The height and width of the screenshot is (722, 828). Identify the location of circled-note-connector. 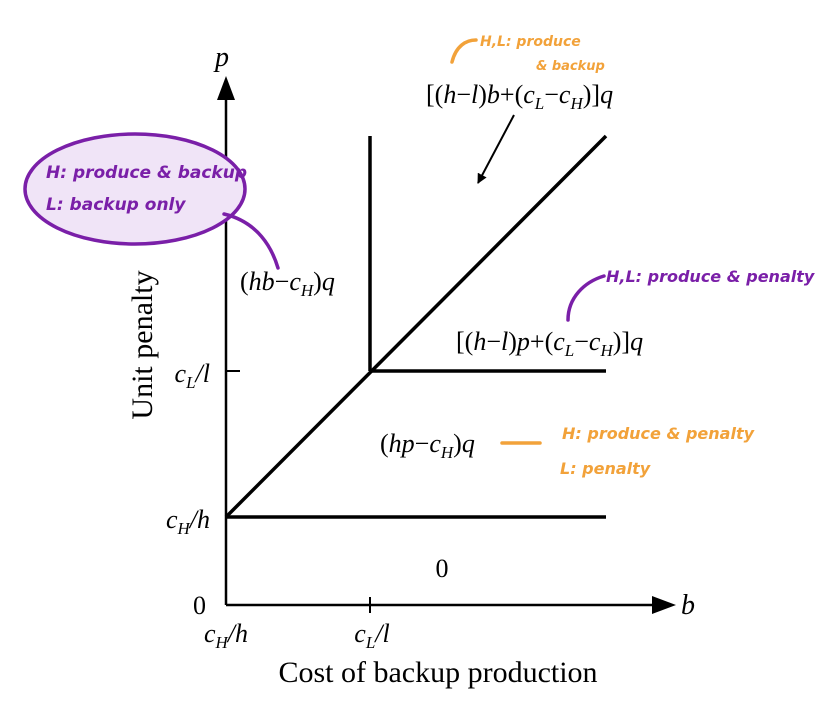
(251, 241).